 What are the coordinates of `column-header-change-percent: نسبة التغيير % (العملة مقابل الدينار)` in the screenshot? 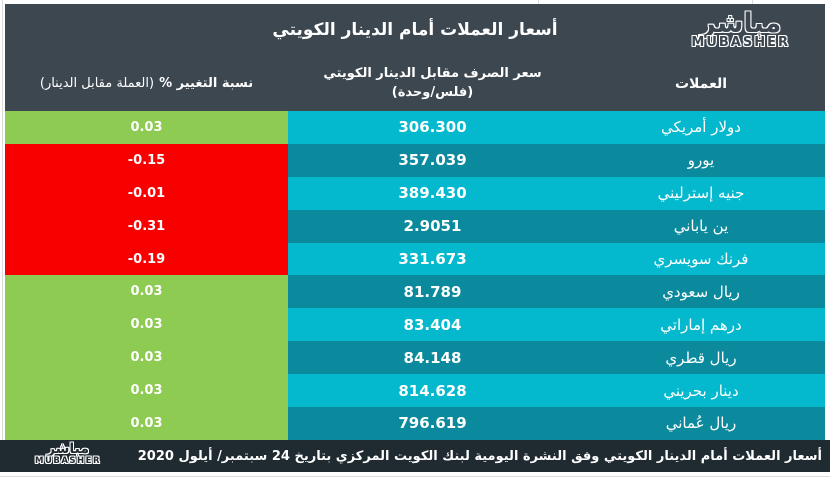 It's located at (146, 83).